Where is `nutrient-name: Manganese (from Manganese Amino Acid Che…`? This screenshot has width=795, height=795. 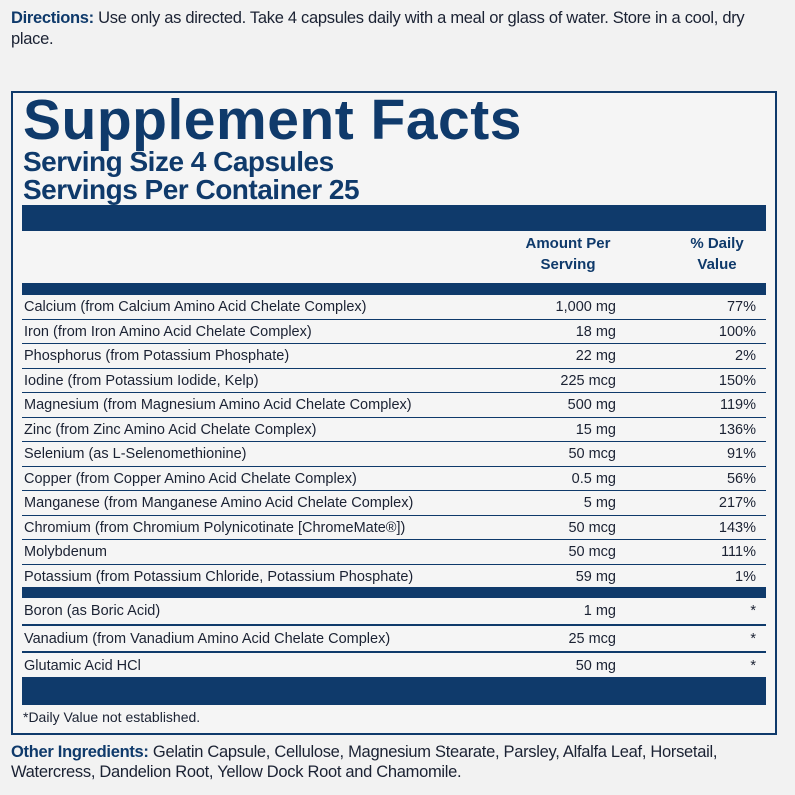 nutrient-name: Manganese (from Manganese Amino Acid Che… is located at coordinates (219, 503).